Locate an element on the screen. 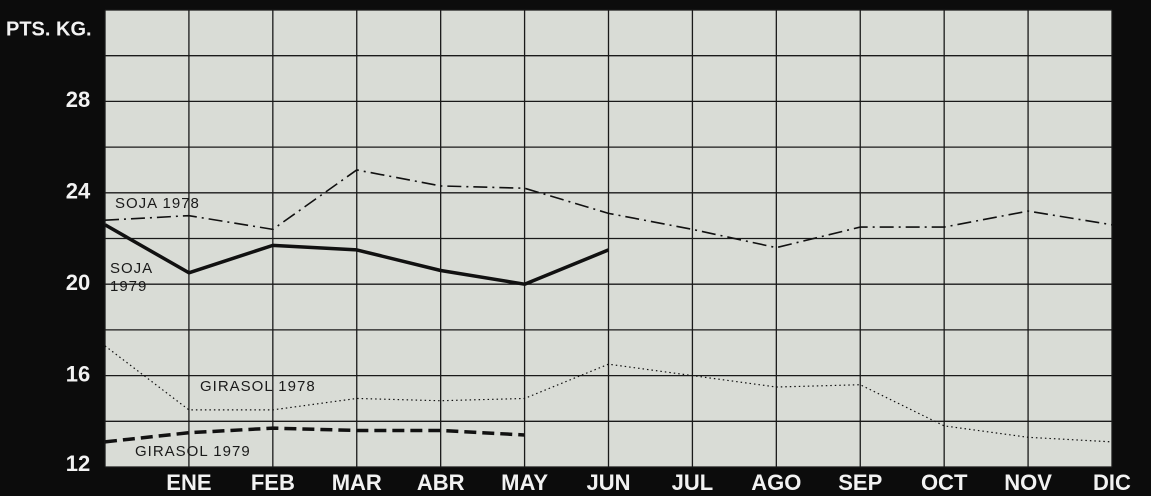 The width and height of the screenshot is (1151, 496). series-label: SOJA 1979 is located at coordinates (131, 277).